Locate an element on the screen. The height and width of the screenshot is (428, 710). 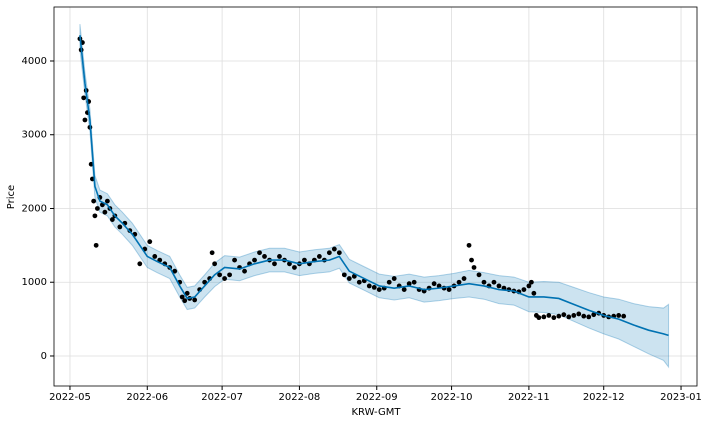
x-tick-label: 2022-05 is located at coordinates (70, 397).